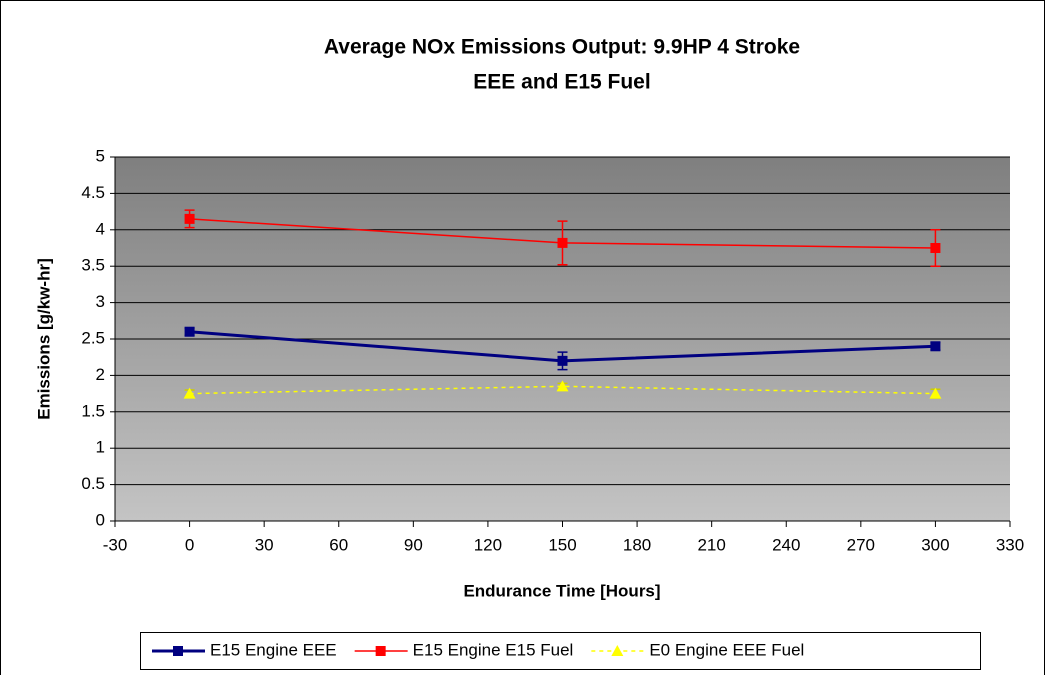  What do you see at coordinates (100, 519) in the screenshot?
I see `y-tick-label: 0` at bounding box center [100, 519].